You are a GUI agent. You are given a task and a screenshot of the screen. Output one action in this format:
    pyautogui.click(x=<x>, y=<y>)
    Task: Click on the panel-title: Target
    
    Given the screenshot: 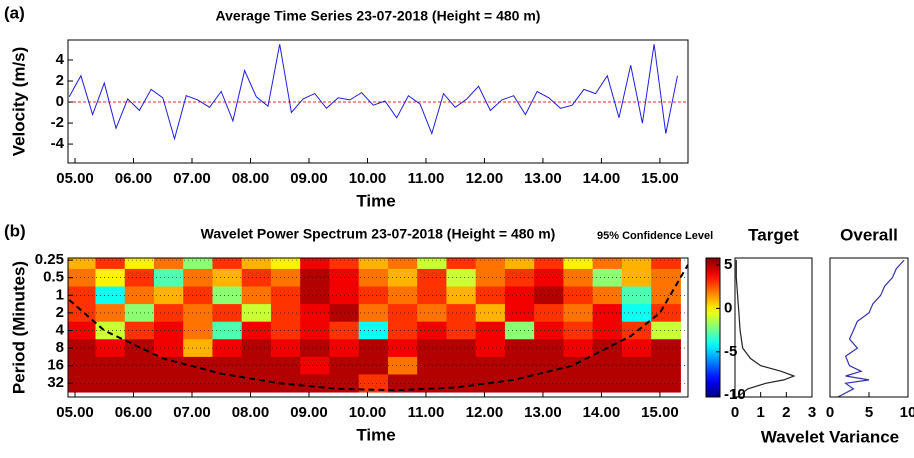 What is the action you would take?
    pyautogui.click(x=773, y=234)
    